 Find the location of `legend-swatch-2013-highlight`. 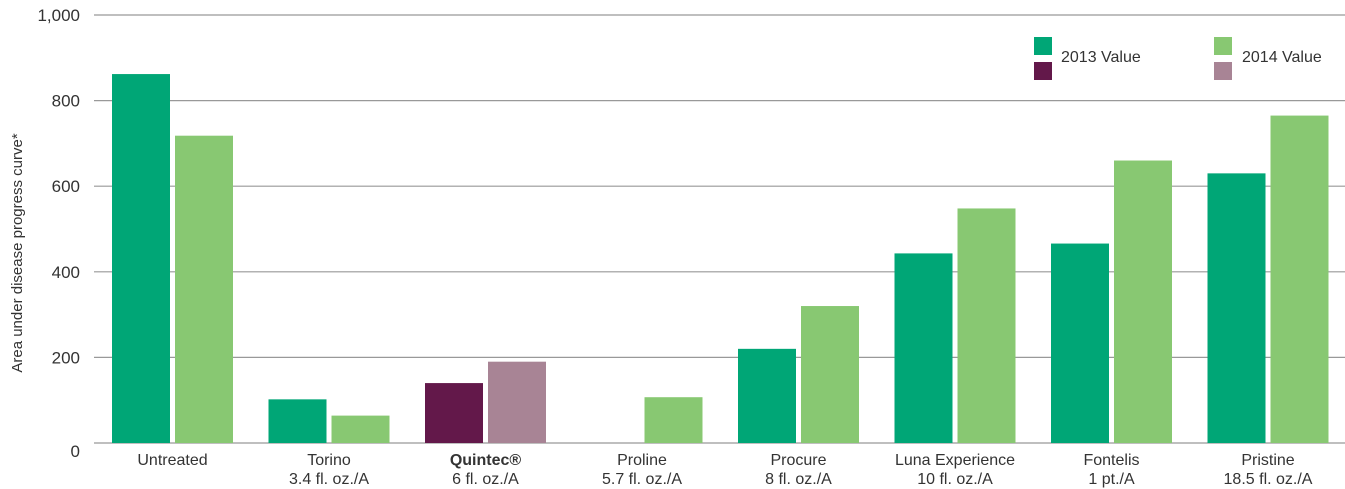

legend-swatch-2013-highlight is located at coordinates (1043, 71).